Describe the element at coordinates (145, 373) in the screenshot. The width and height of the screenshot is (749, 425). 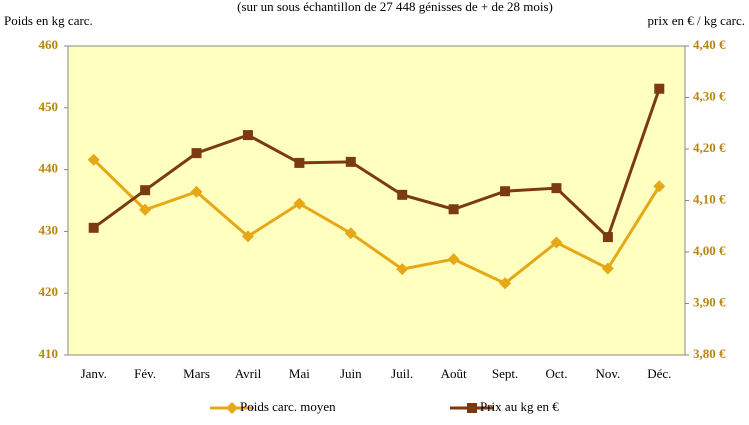
I see `x-tick-label: Fév.` at that location.